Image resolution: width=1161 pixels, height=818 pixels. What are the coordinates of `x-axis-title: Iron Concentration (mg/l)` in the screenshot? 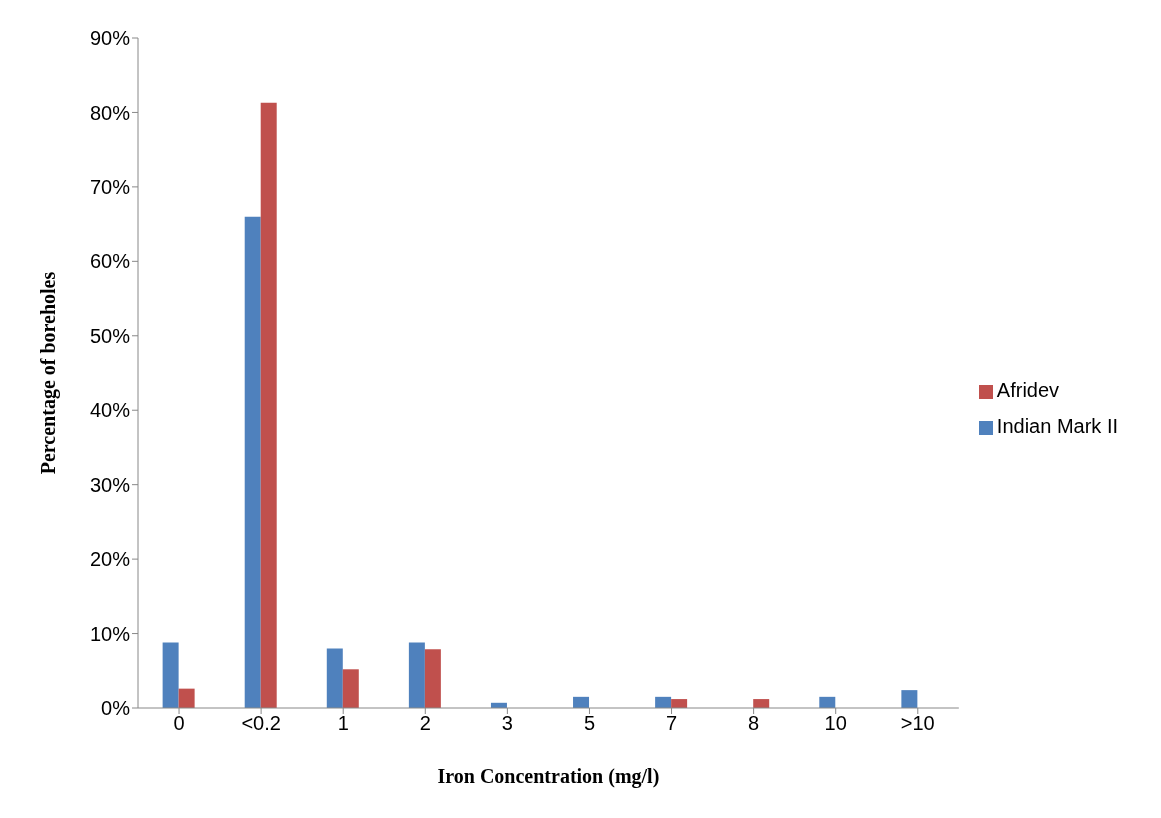 It's located at (548, 776).